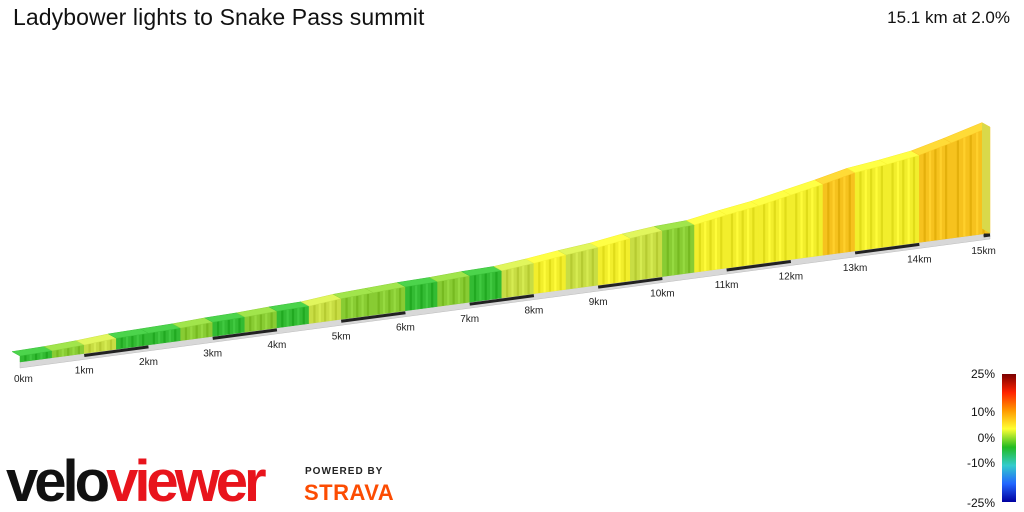  Describe the element at coordinates (23, 379) in the screenshot. I see `x-tick-label: 0km` at that location.